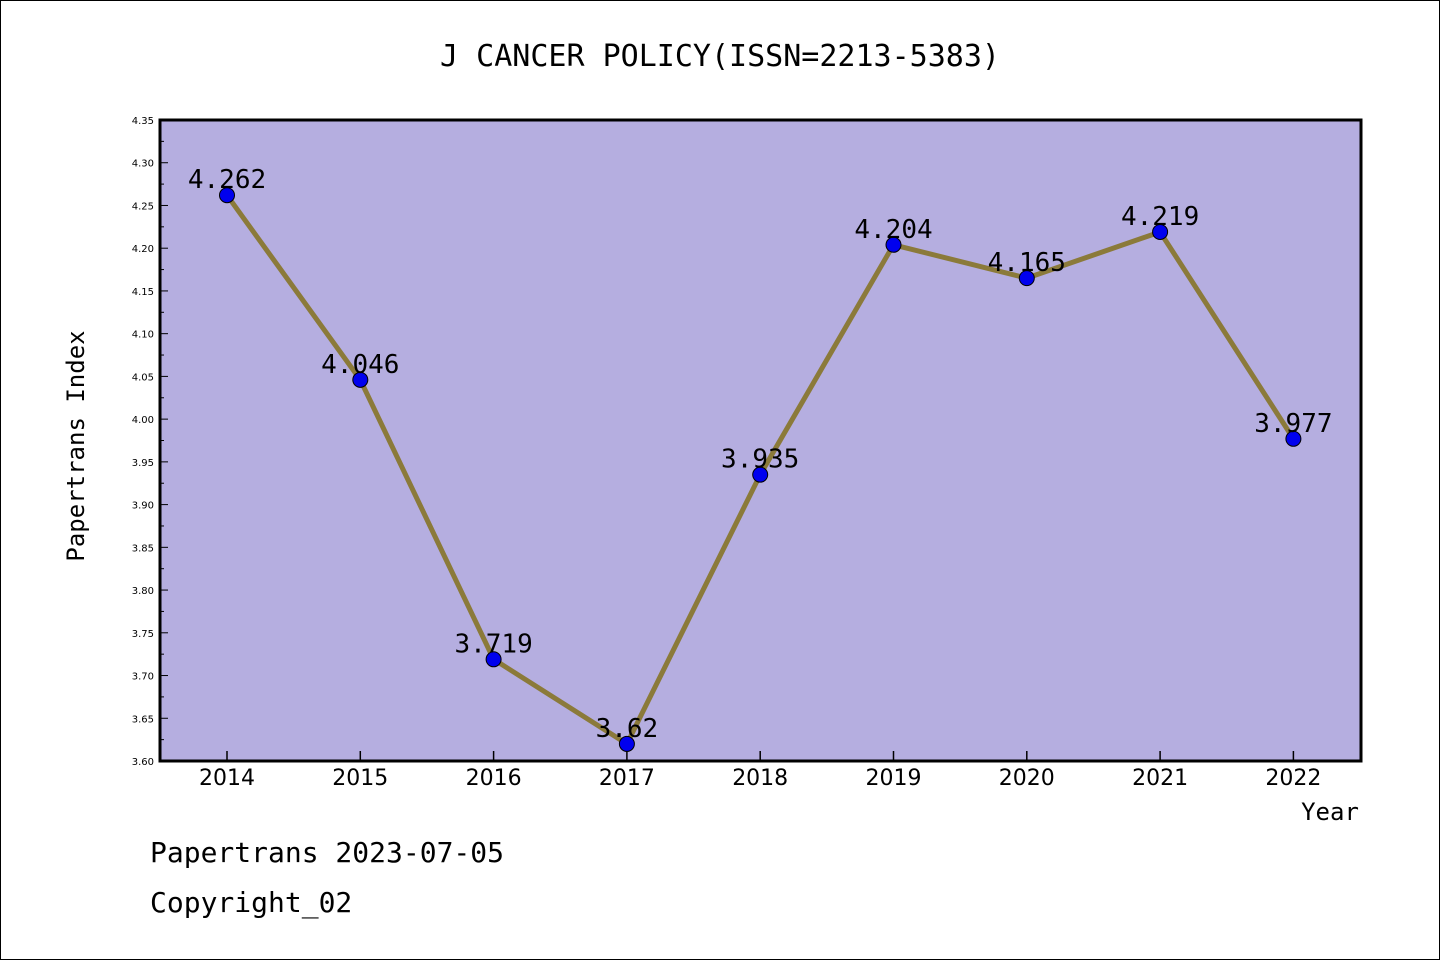 The width and height of the screenshot is (1440, 960). Describe the element at coordinates (143, 121) in the screenshot. I see `y-tick-label: 4.35` at that location.